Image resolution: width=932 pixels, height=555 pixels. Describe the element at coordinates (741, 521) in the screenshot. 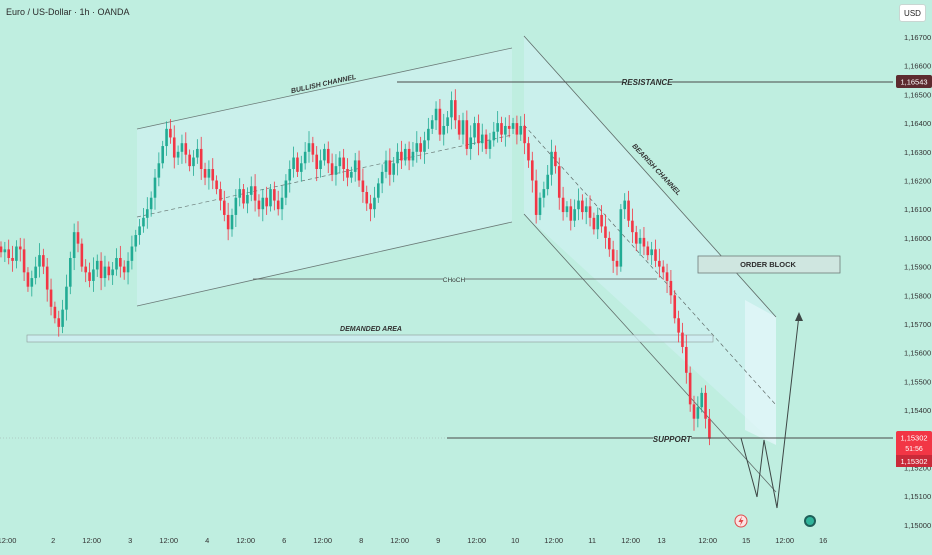

I see `economic-event-icon` at that location.